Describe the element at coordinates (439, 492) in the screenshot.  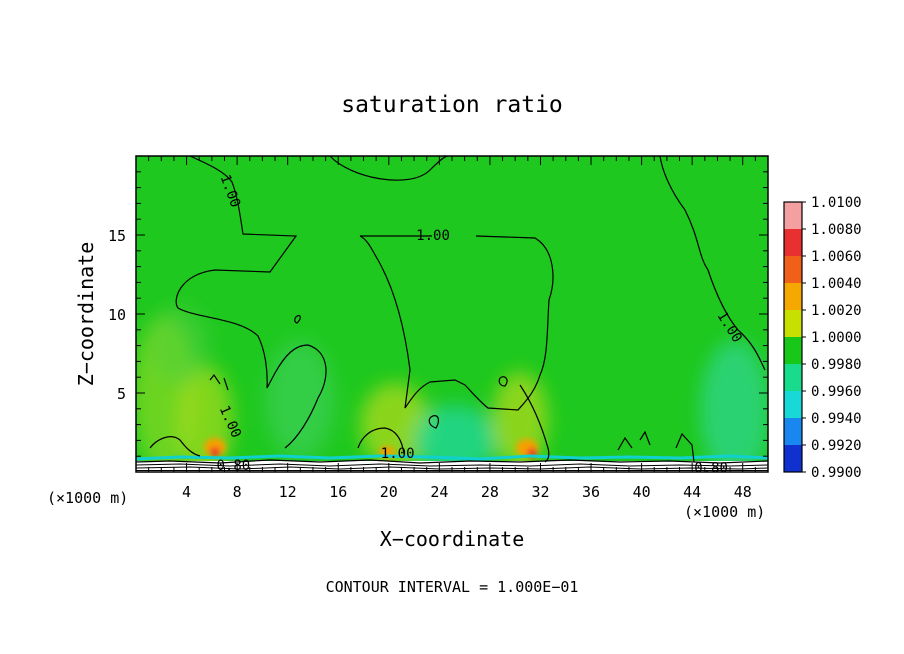
I see `x-tick-label: 24` at that location.